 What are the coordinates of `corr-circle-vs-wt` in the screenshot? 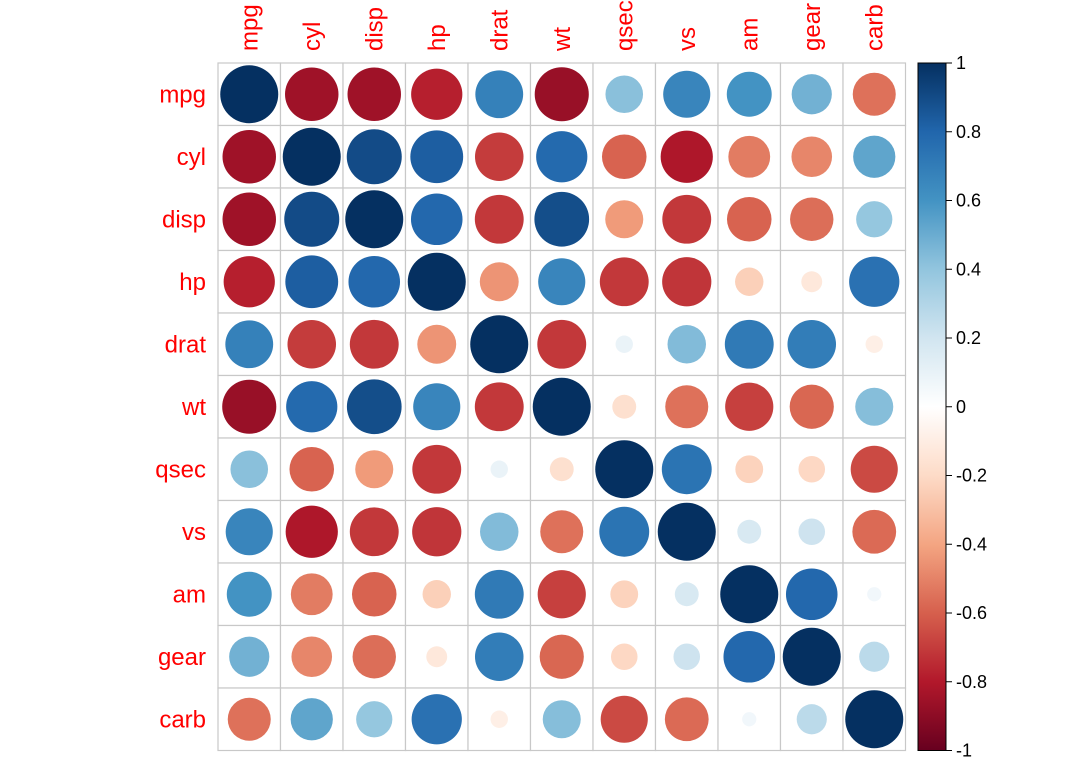 It's located at (562, 532).